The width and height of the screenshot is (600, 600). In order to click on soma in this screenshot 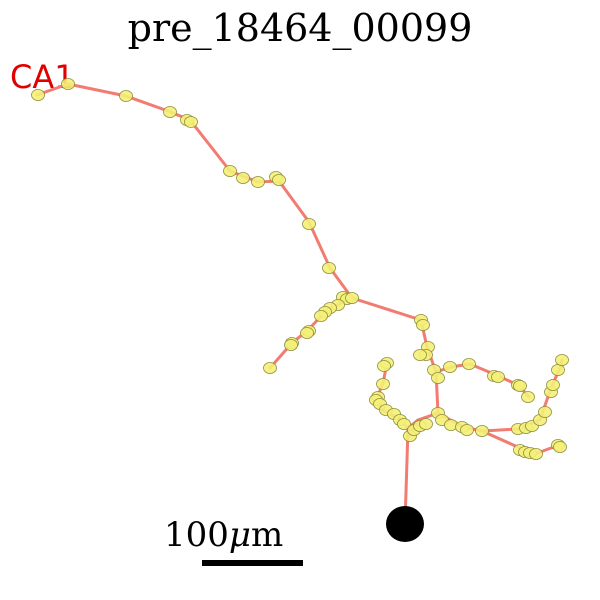, I will do `click(405, 524)`.